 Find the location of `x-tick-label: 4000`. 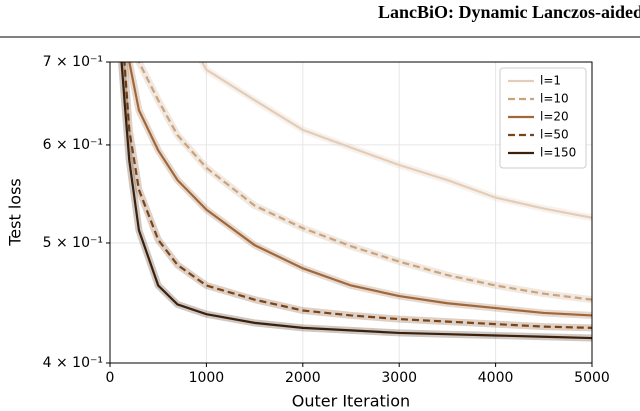

x-tick-label: 4000 is located at coordinates (496, 378).